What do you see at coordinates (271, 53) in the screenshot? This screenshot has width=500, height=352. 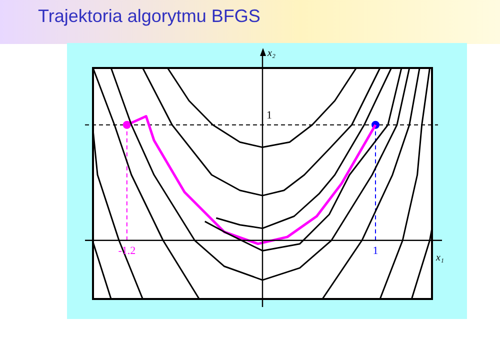 I see `y-axis-title: x₂` at bounding box center [271, 53].